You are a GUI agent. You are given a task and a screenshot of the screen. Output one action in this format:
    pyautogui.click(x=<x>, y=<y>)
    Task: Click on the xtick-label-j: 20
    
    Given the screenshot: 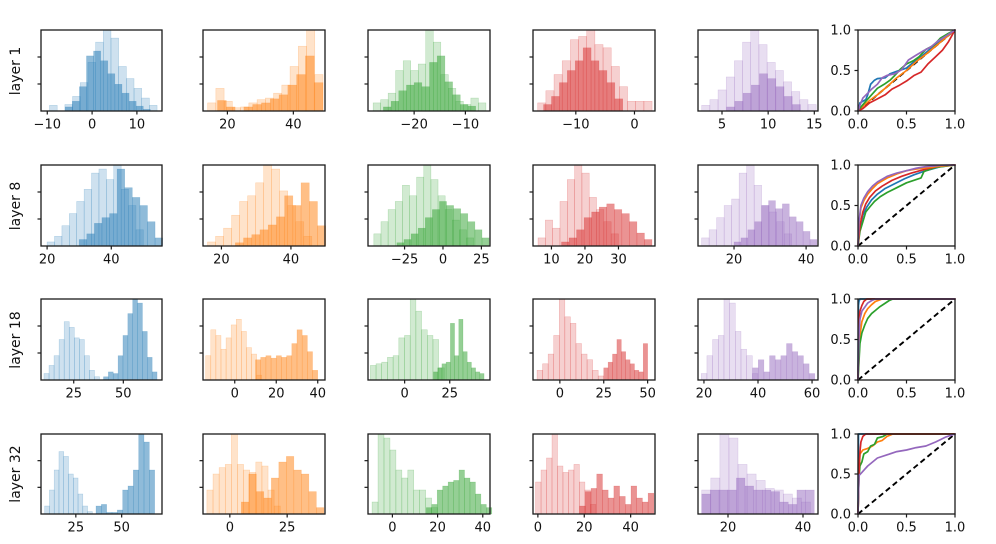 What is the action you would take?
    pyautogui.click(x=585, y=260)
    